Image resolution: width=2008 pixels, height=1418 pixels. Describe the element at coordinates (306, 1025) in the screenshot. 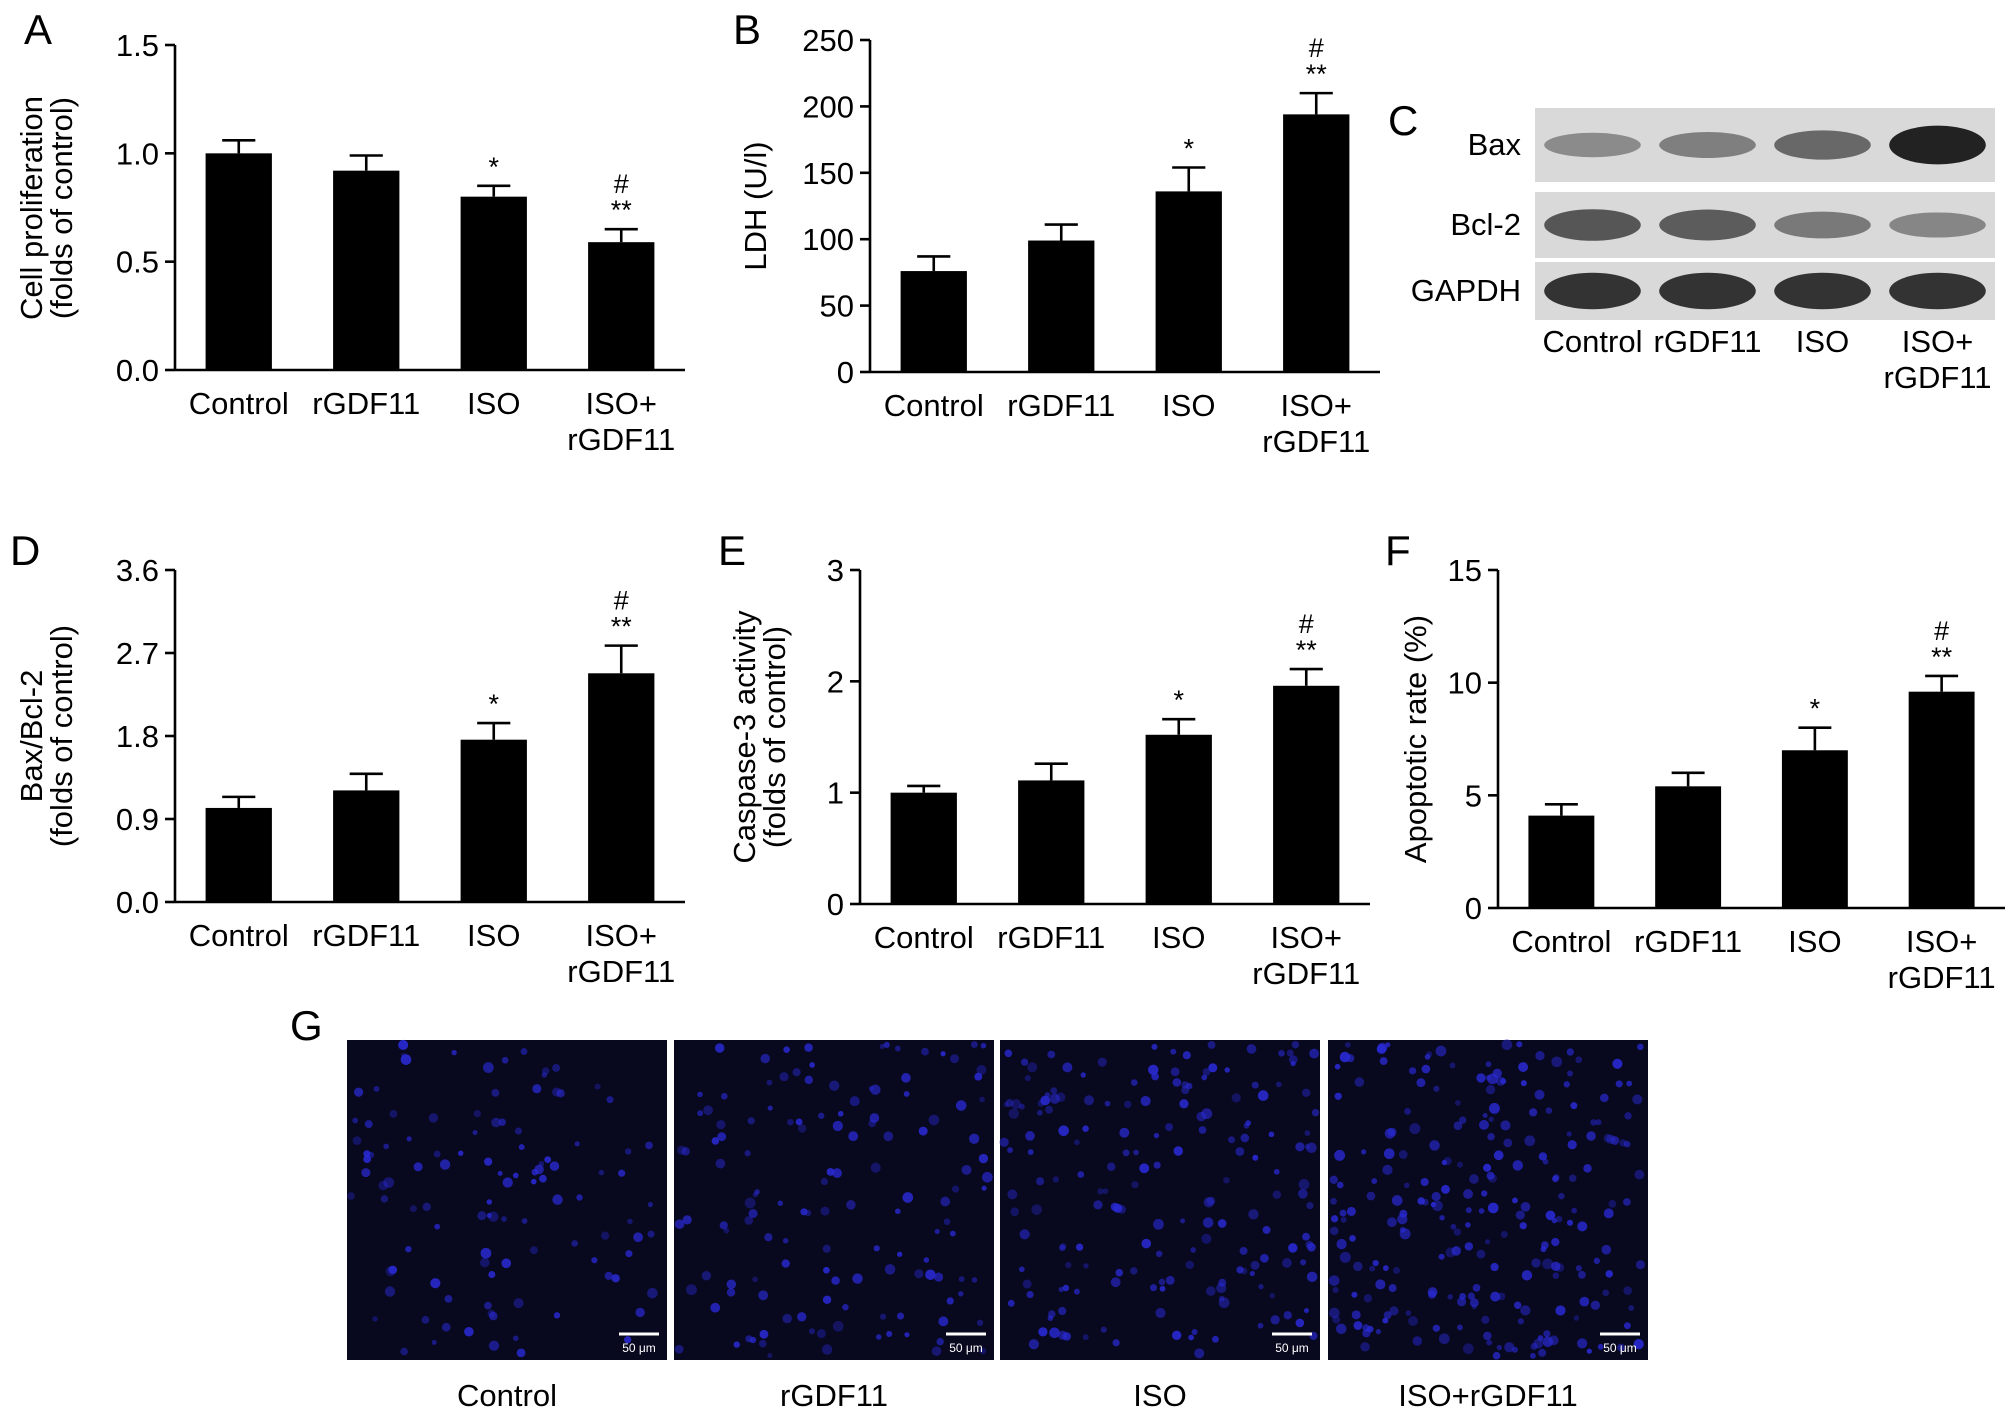

I see `panel-label-g: G` at that location.